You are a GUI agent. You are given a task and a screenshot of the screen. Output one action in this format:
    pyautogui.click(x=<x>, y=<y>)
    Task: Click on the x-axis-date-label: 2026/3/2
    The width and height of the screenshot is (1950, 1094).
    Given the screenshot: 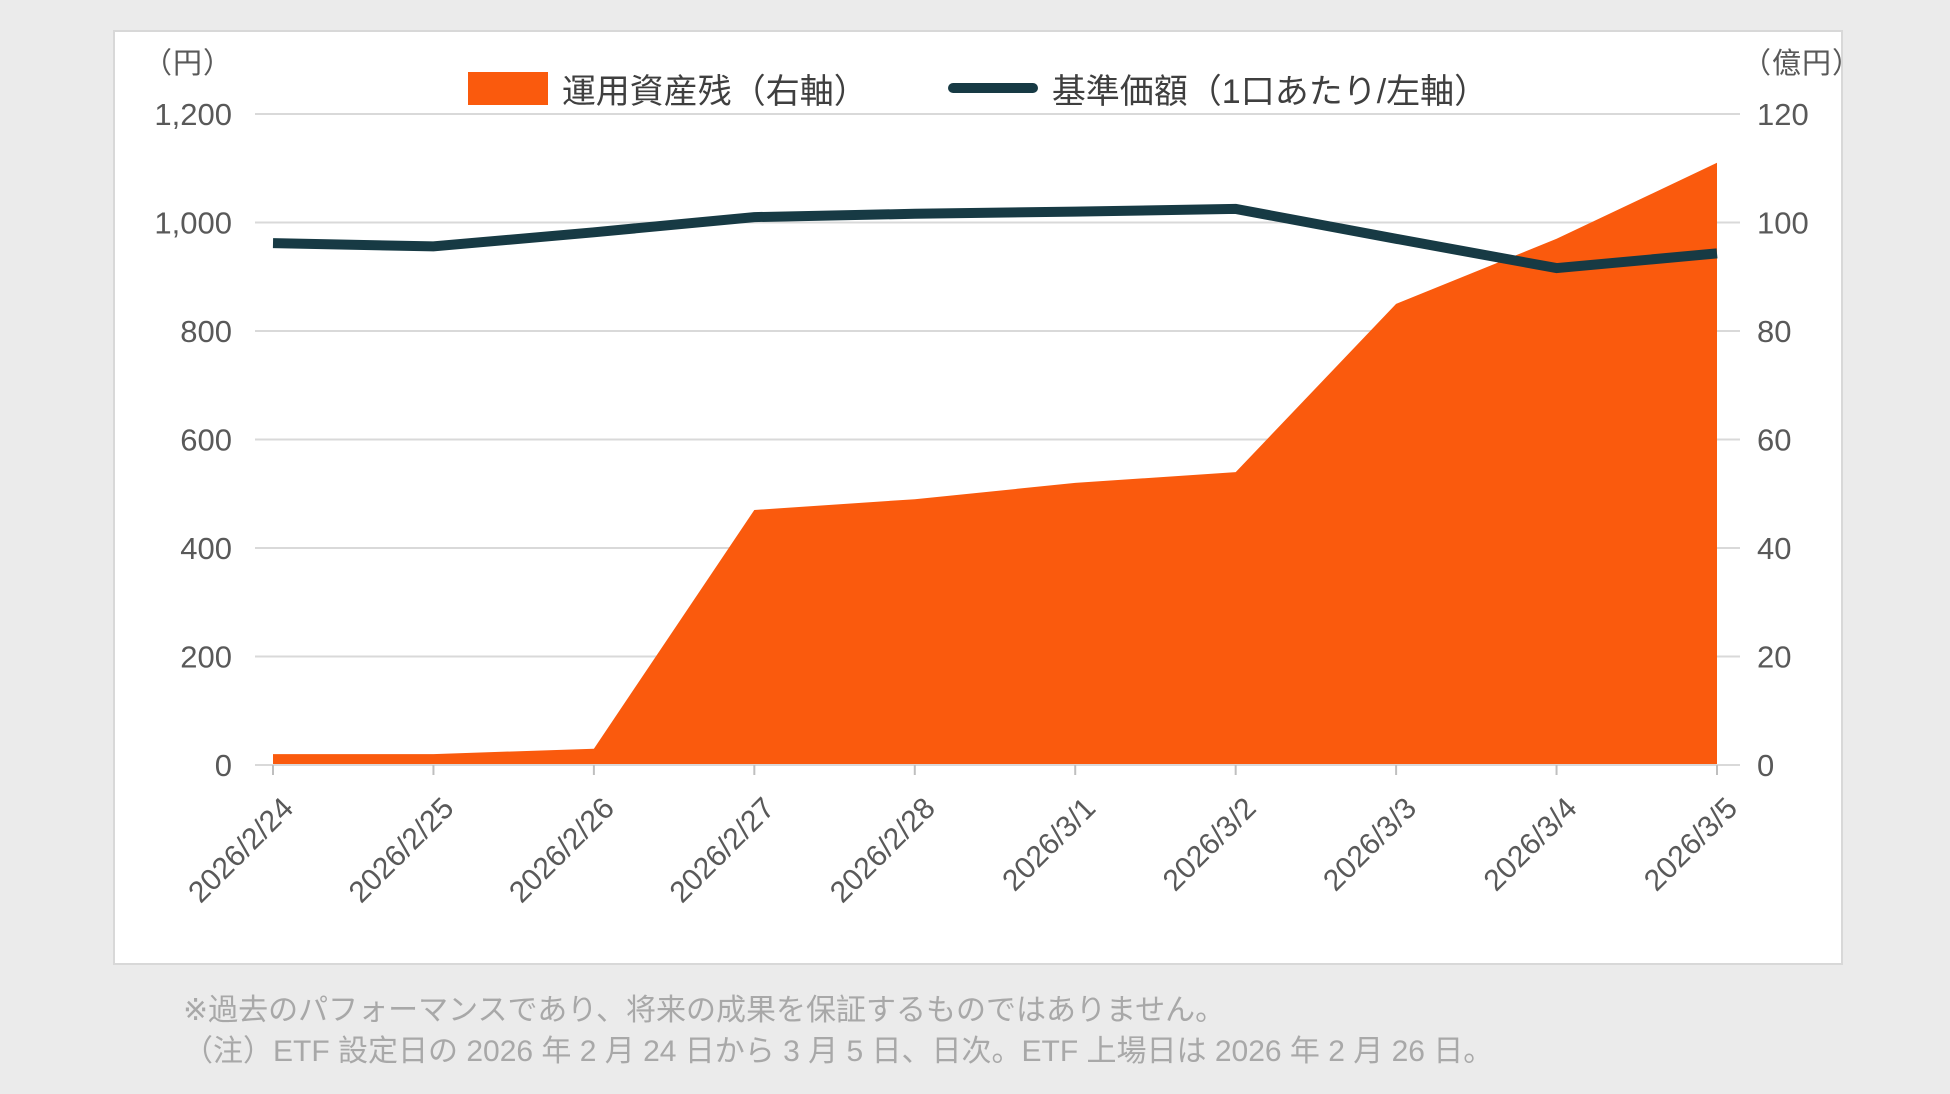 What is the action you would take?
    pyautogui.click(x=1210, y=845)
    